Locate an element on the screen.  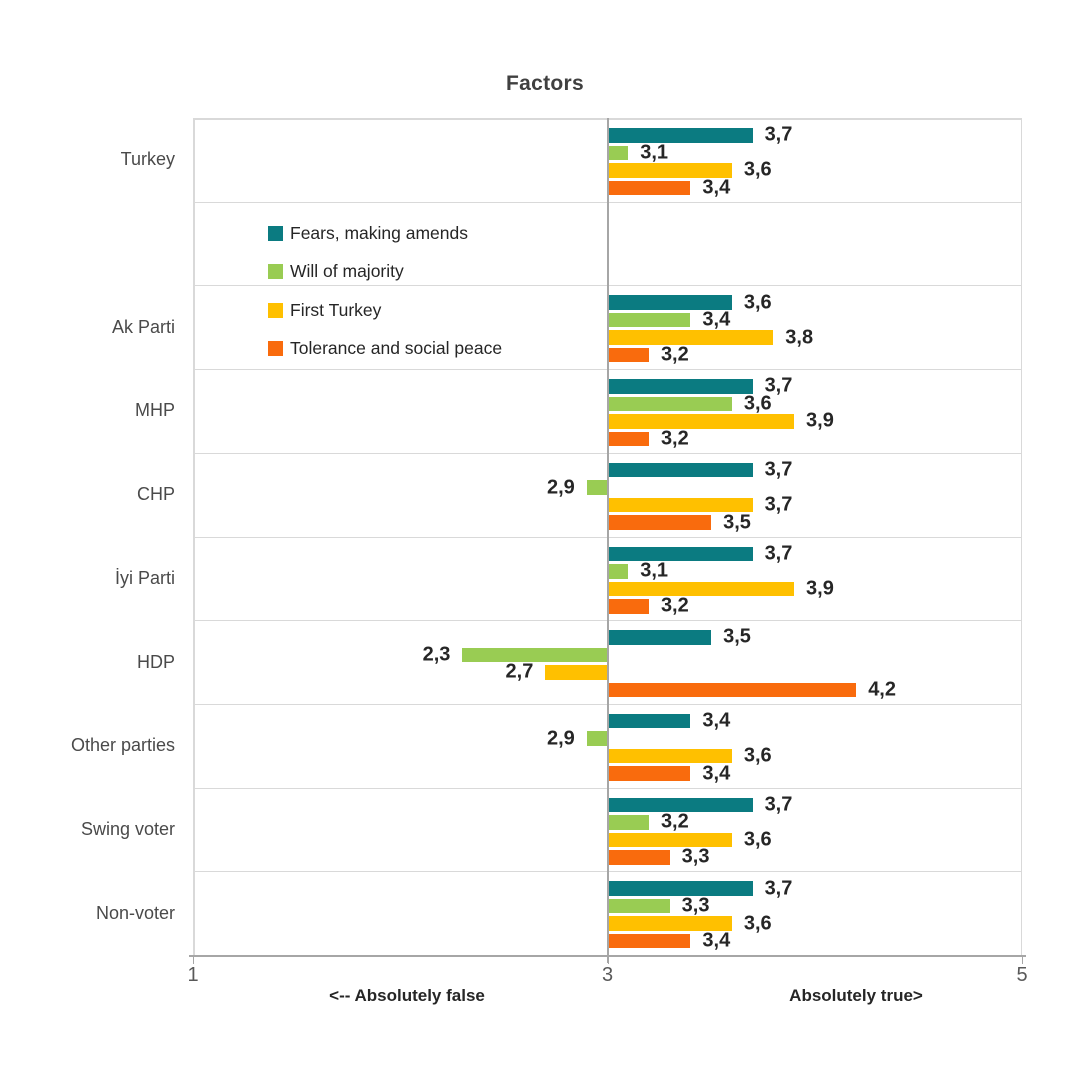
x-axis-tick-label: 5 is located at coordinates (1022, 975).